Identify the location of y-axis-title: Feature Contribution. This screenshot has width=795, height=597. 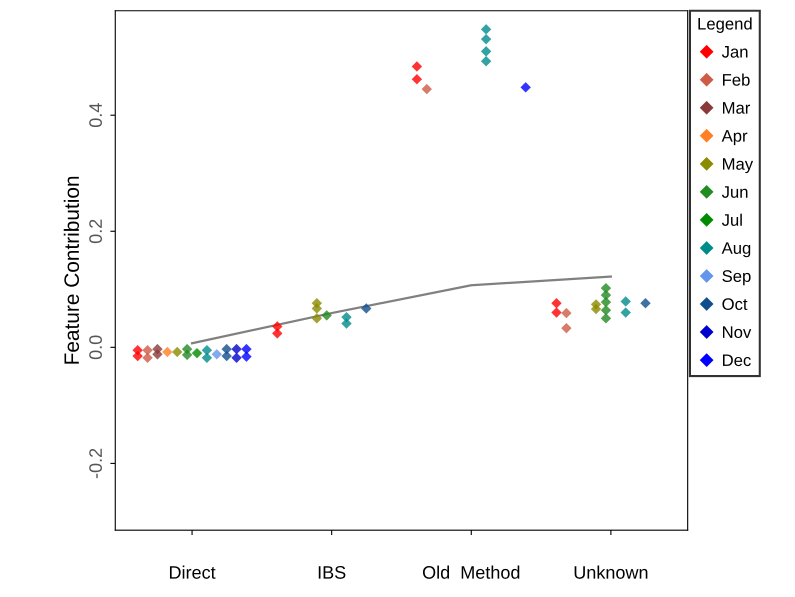
(72, 270).